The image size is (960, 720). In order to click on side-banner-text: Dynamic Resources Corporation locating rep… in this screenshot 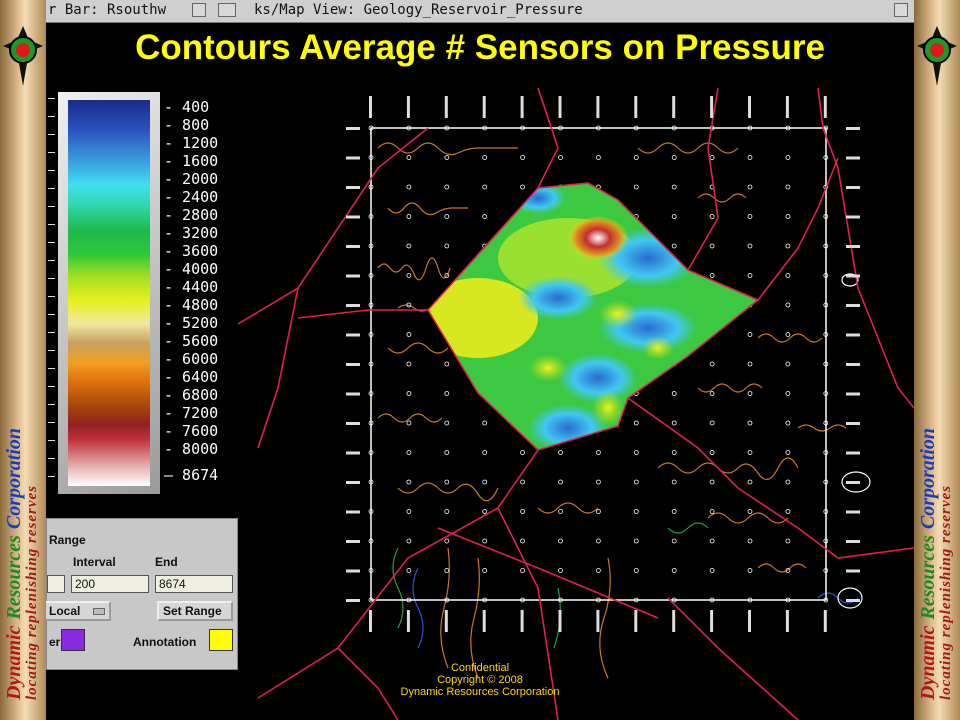, I will do `click(936, 420)`.